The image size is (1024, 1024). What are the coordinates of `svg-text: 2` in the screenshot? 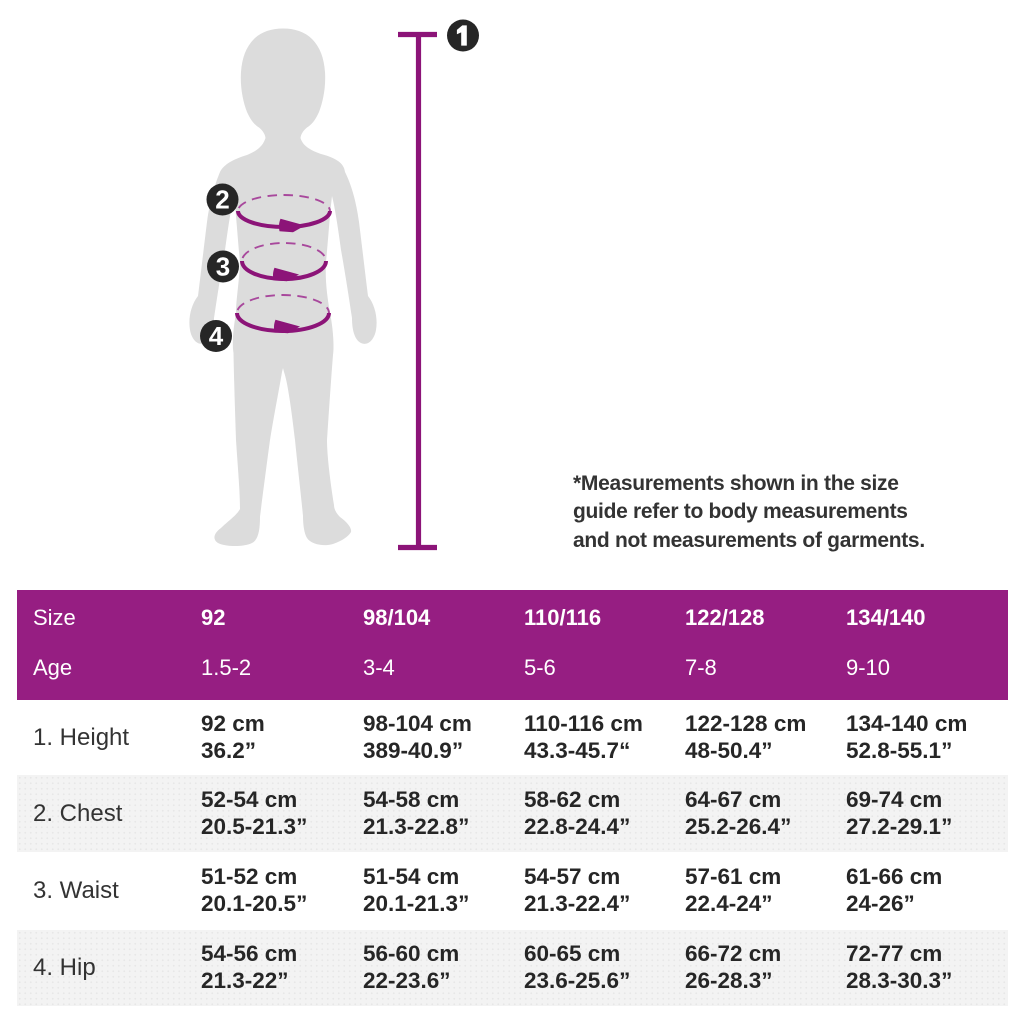 It's located at (222, 200).